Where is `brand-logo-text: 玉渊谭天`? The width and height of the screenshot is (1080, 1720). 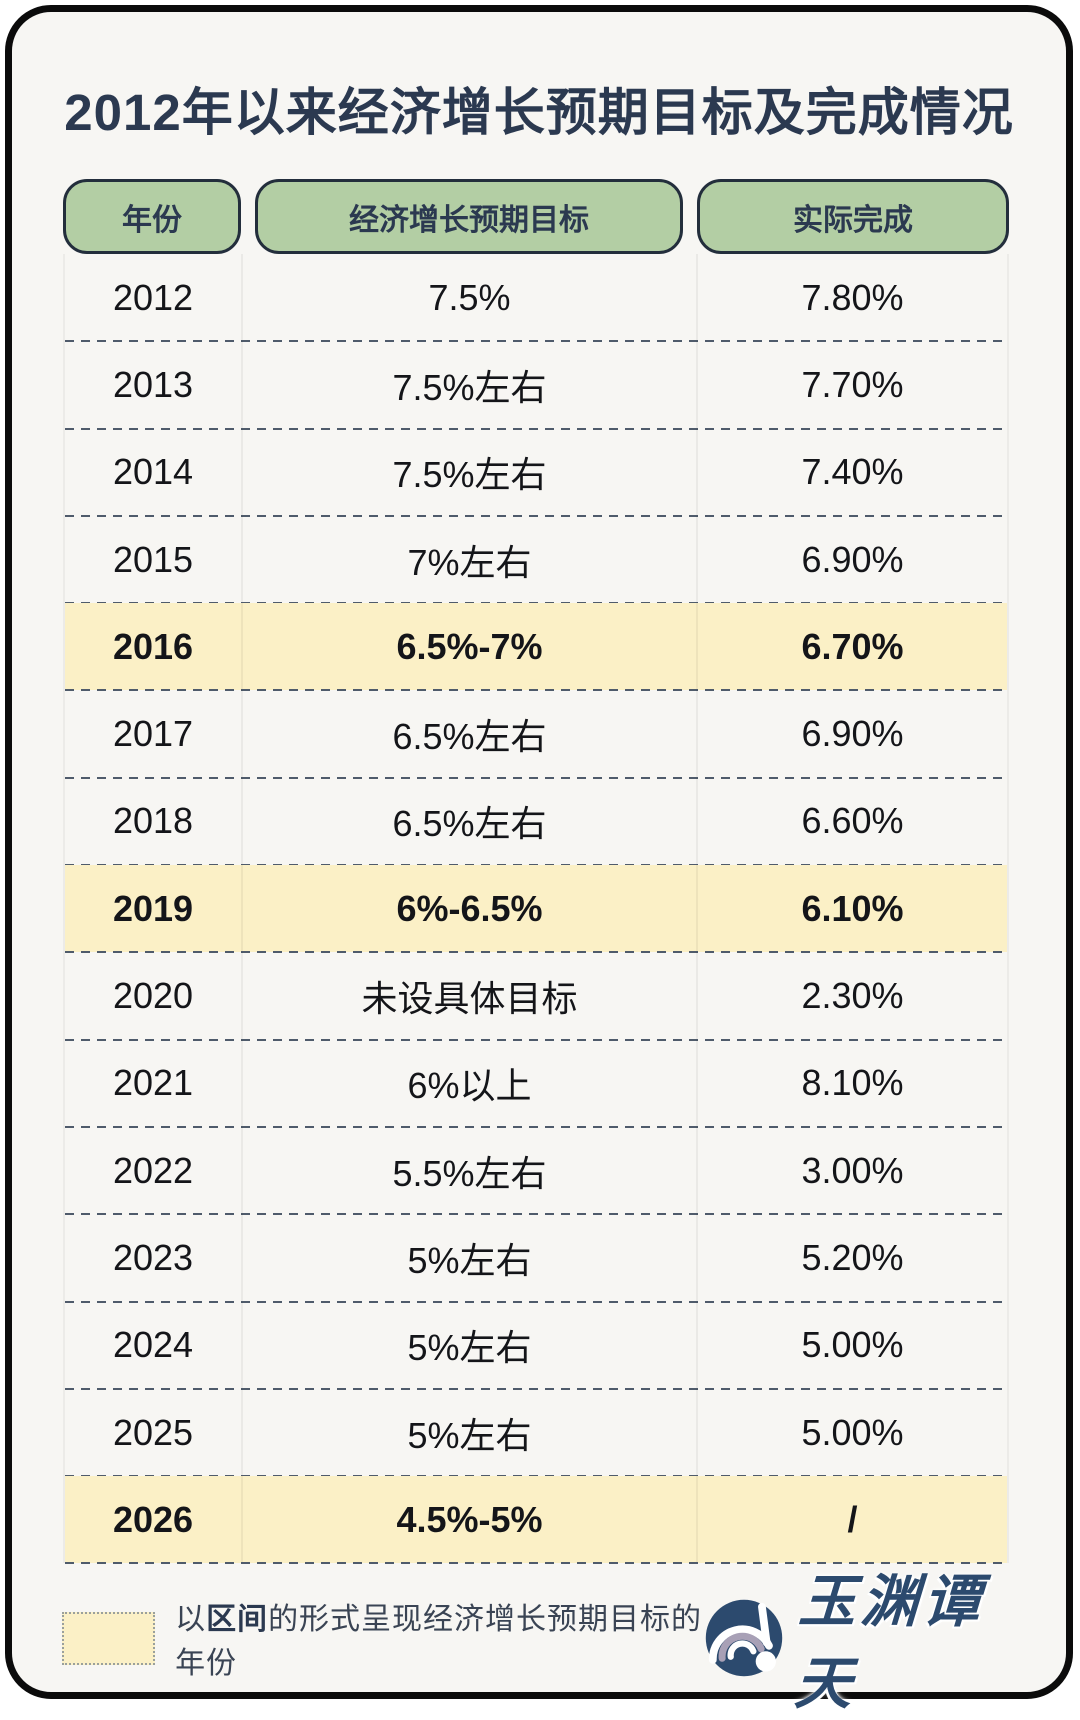
brand-logo-text: 玉渊谭天 is located at coordinates (889, 1643).